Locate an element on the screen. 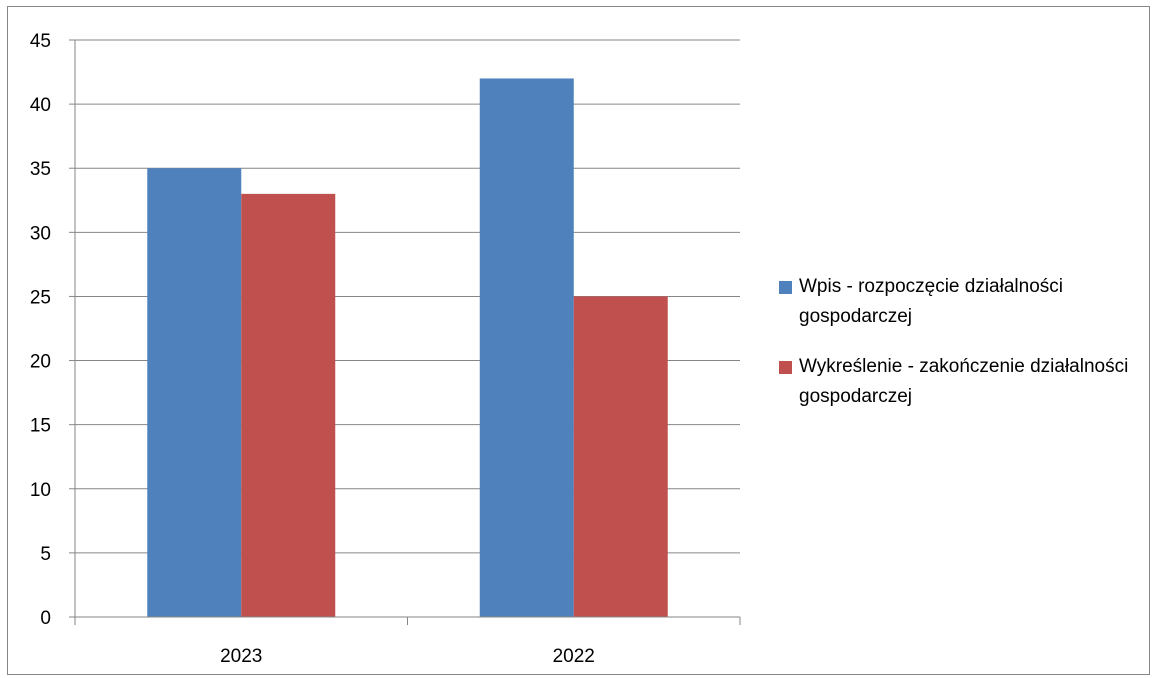 The image size is (1153, 678). y-tick-label: 45 is located at coordinates (40, 41).